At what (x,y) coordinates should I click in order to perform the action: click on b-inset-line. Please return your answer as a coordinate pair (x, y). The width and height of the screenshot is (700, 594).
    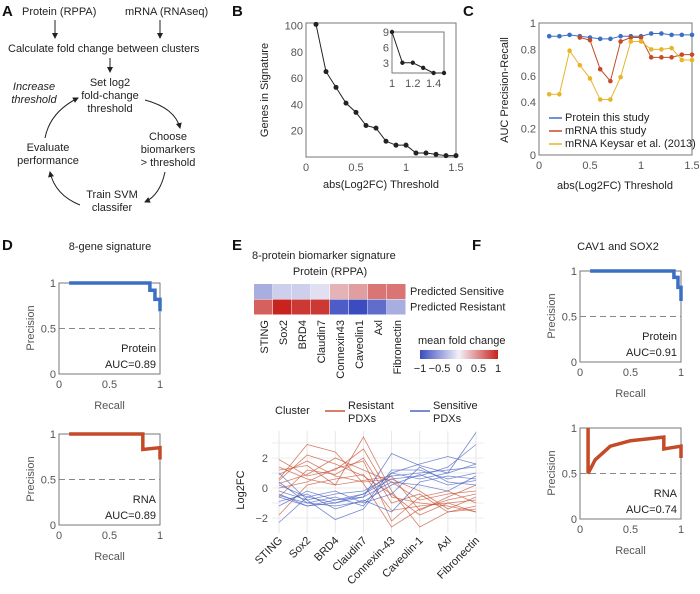
    Looking at the image, I should click on (417, 52).